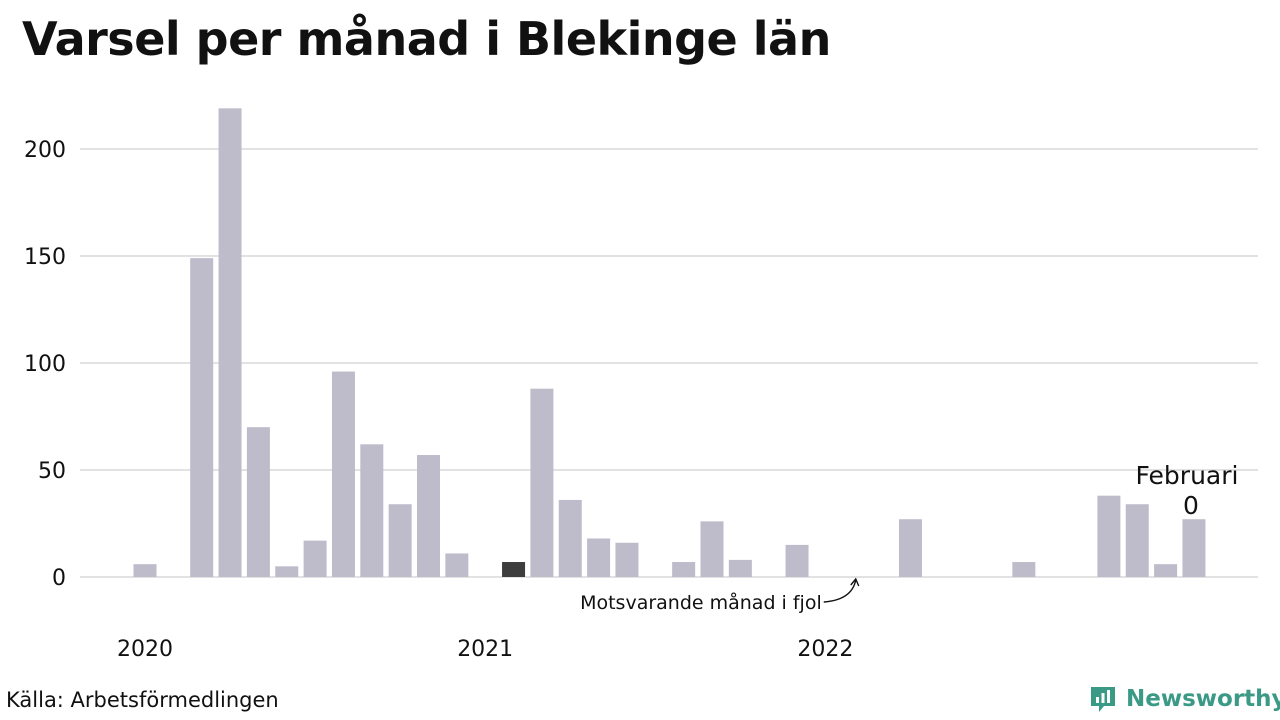 The height and width of the screenshot is (720, 1280). I want to click on annotation-latest-month: Februari, so click(1187, 475).